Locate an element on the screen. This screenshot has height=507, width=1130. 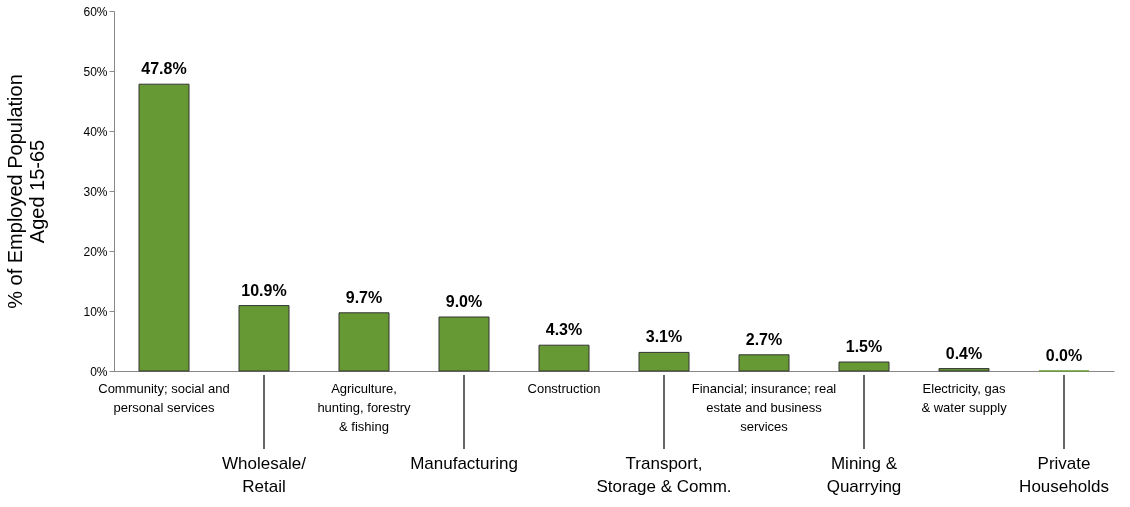
x-tick-label: Agriculture, hunting, forestry & fishing is located at coordinates (364, 407).